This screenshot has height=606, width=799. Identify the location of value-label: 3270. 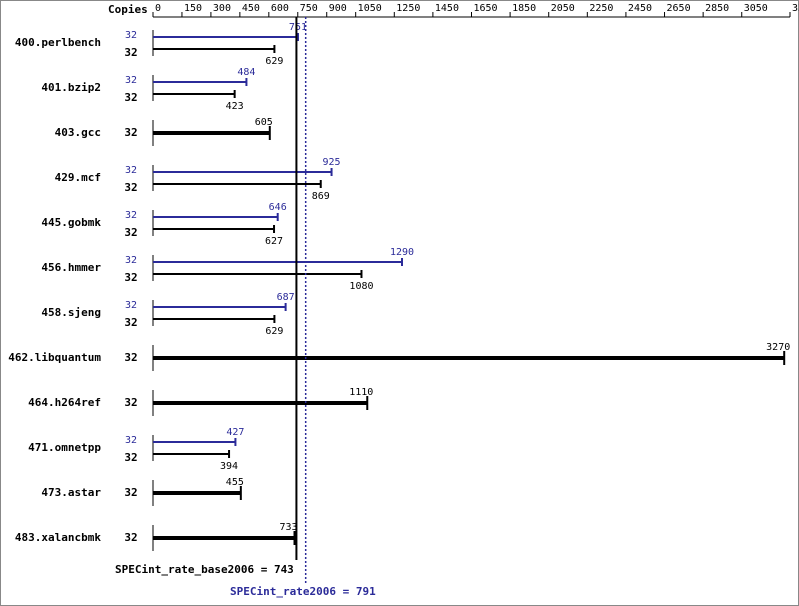
(778, 347).